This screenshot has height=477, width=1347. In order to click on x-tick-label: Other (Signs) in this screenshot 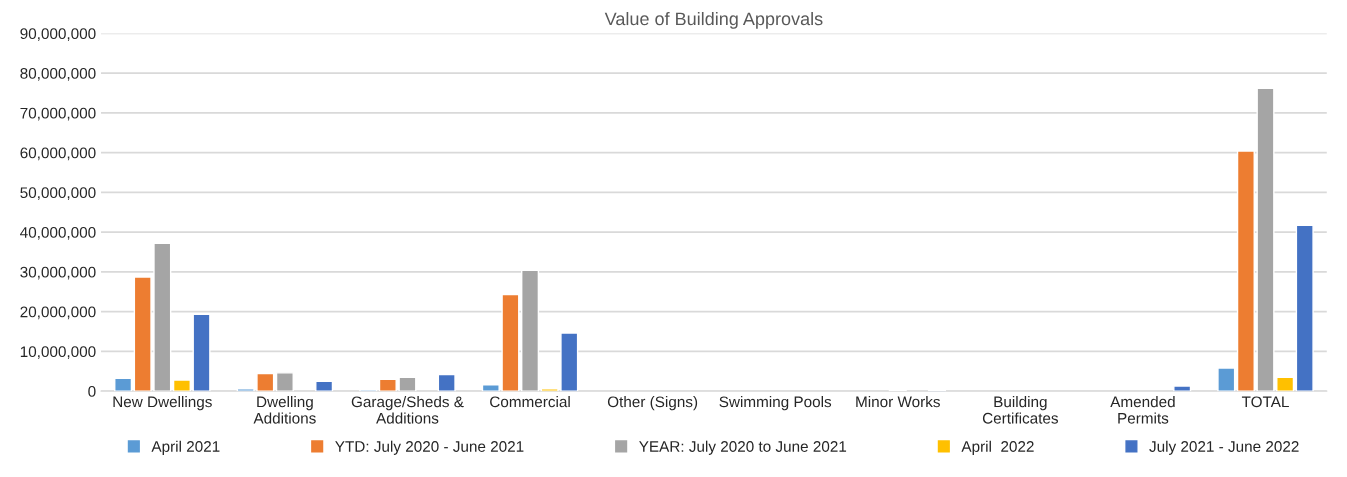, I will do `click(652, 403)`.